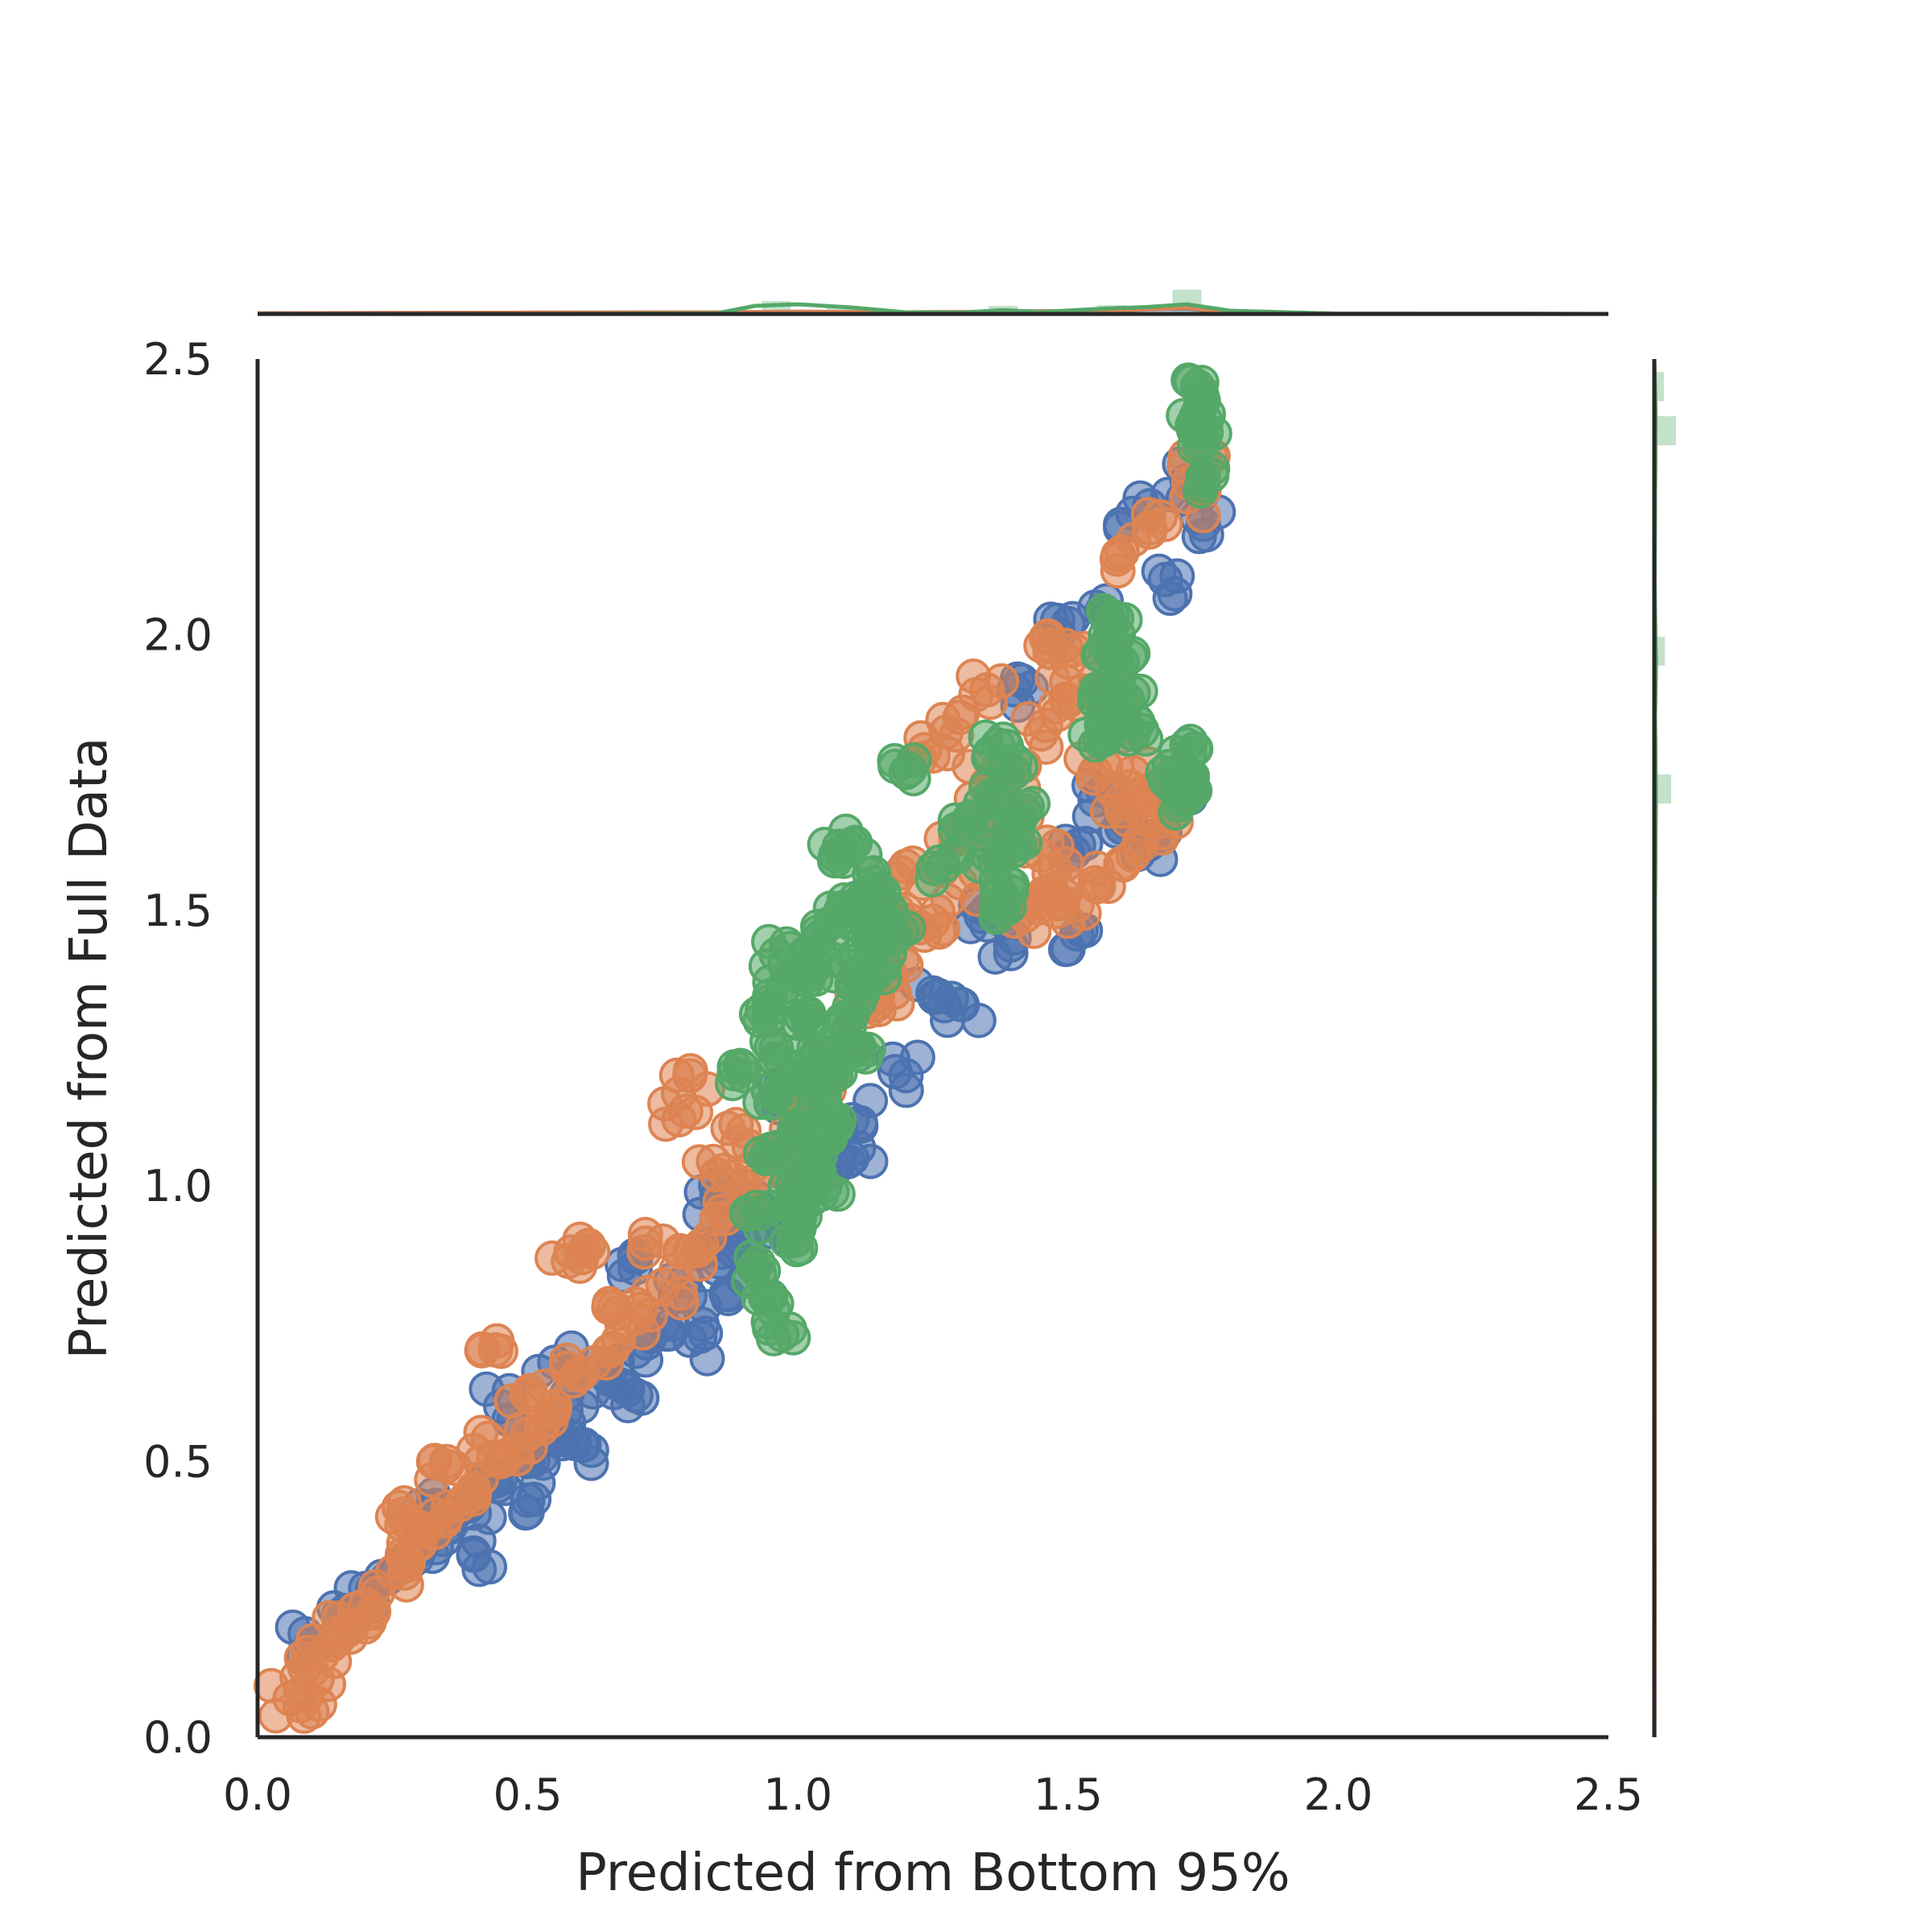 The width and height of the screenshot is (1932, 1932). What do you see at coordinates (89, 1048) in the screenshot?
I see `y-axis-label: Predicted from Full Data` at bounding box center [89, 1048].